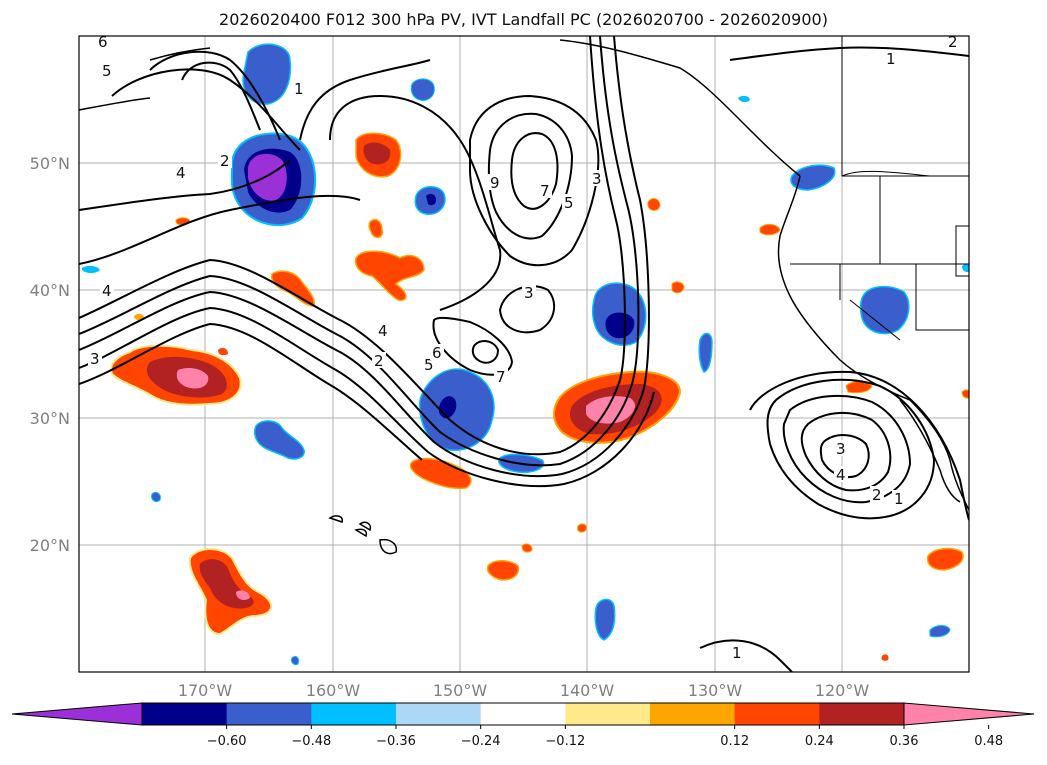 The width and height of the screenshot is (1047, 765). Describe the element at coordinates (50, 545) in the screenshot. I see `lat-label: 20°N` at that location.